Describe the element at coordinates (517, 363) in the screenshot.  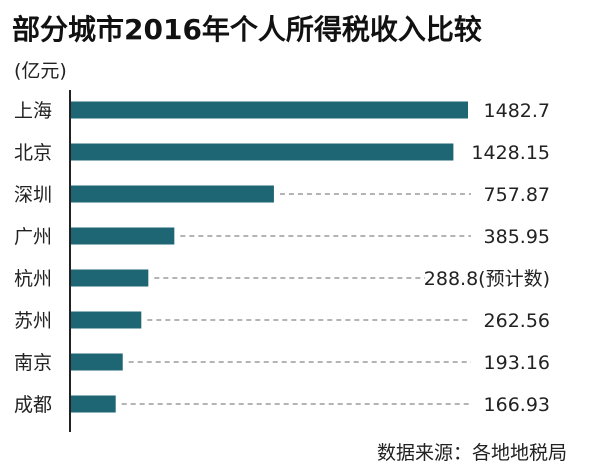
I see `value-label: 193.16` at that location.